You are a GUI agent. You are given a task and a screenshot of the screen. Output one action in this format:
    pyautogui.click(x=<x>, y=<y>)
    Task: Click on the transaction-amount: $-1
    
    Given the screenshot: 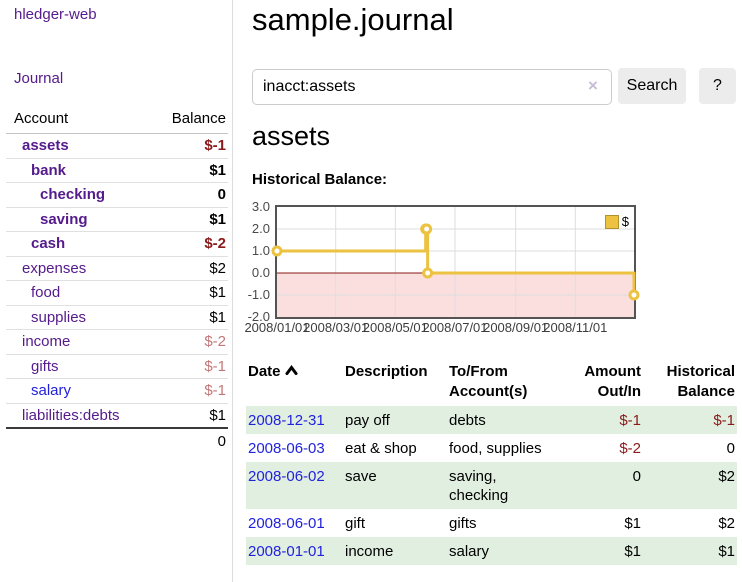 What is the action you would take?
    pyautogui.click(x=630, y=420)
    